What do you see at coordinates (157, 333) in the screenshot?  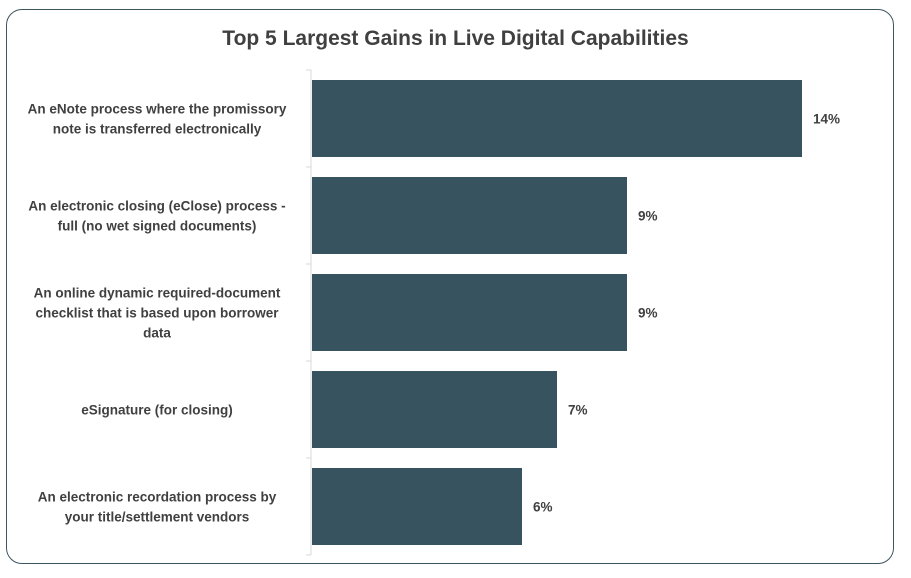 I see `category-label-line: data` at bounding box center [157, 333].